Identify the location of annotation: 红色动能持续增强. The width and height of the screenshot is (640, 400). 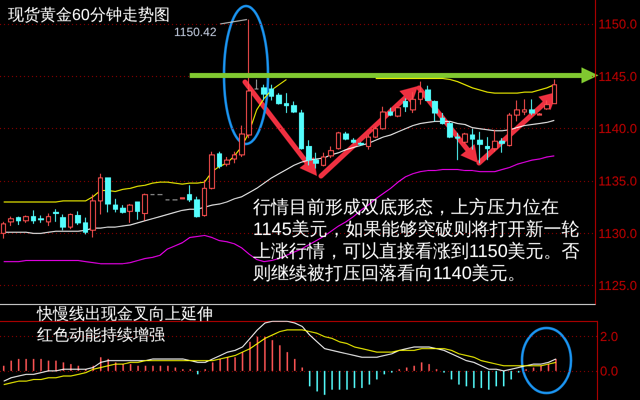
(101, 335).